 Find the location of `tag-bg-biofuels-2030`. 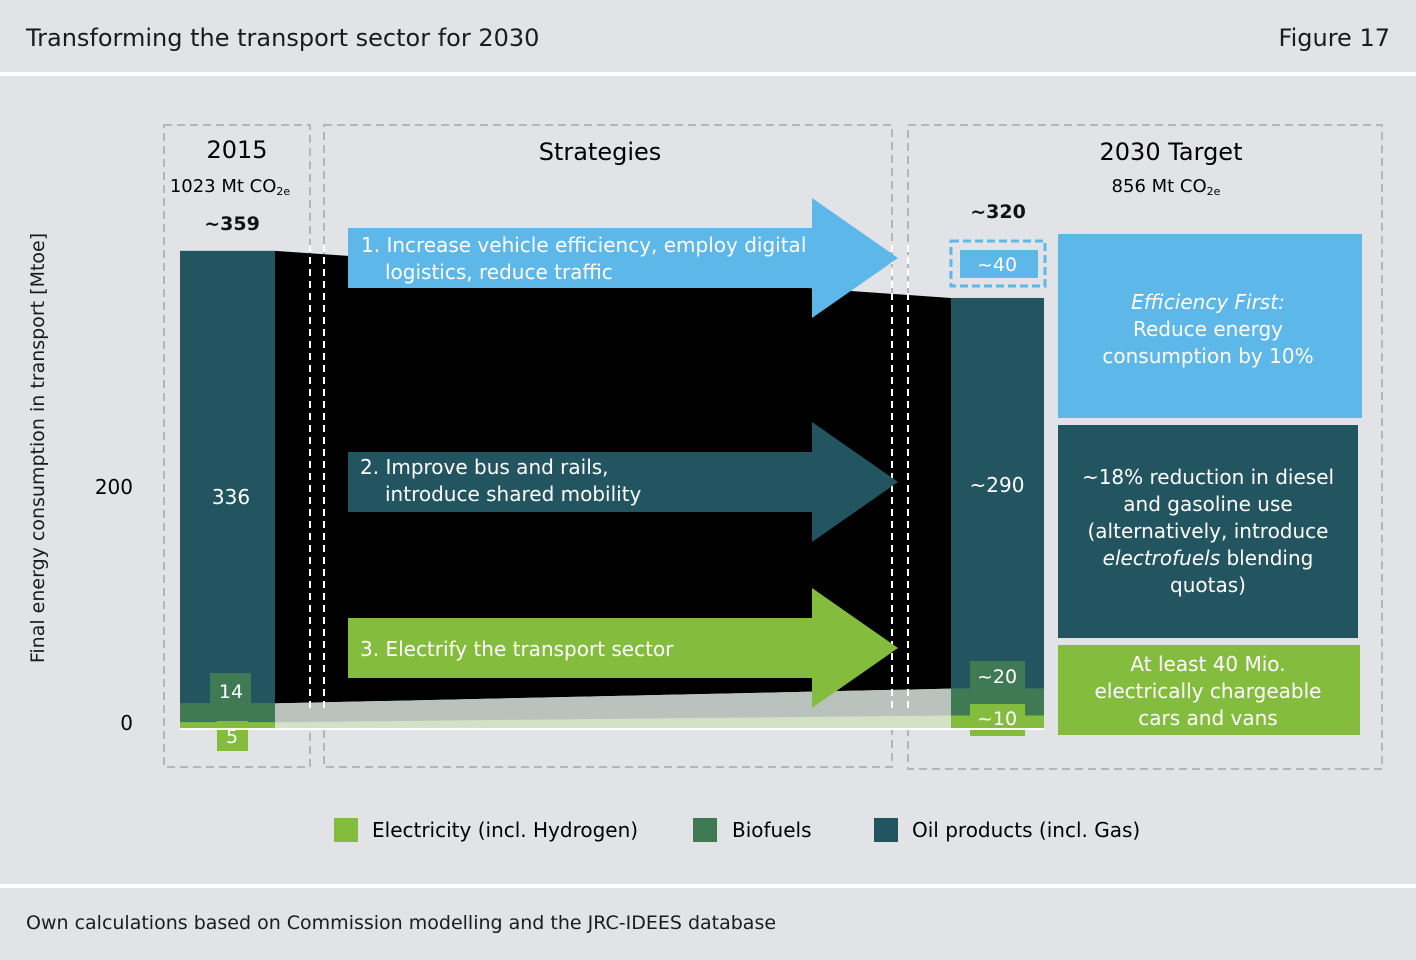

tag-bg-biofuels-2030 is located at coordinates (997, 676).